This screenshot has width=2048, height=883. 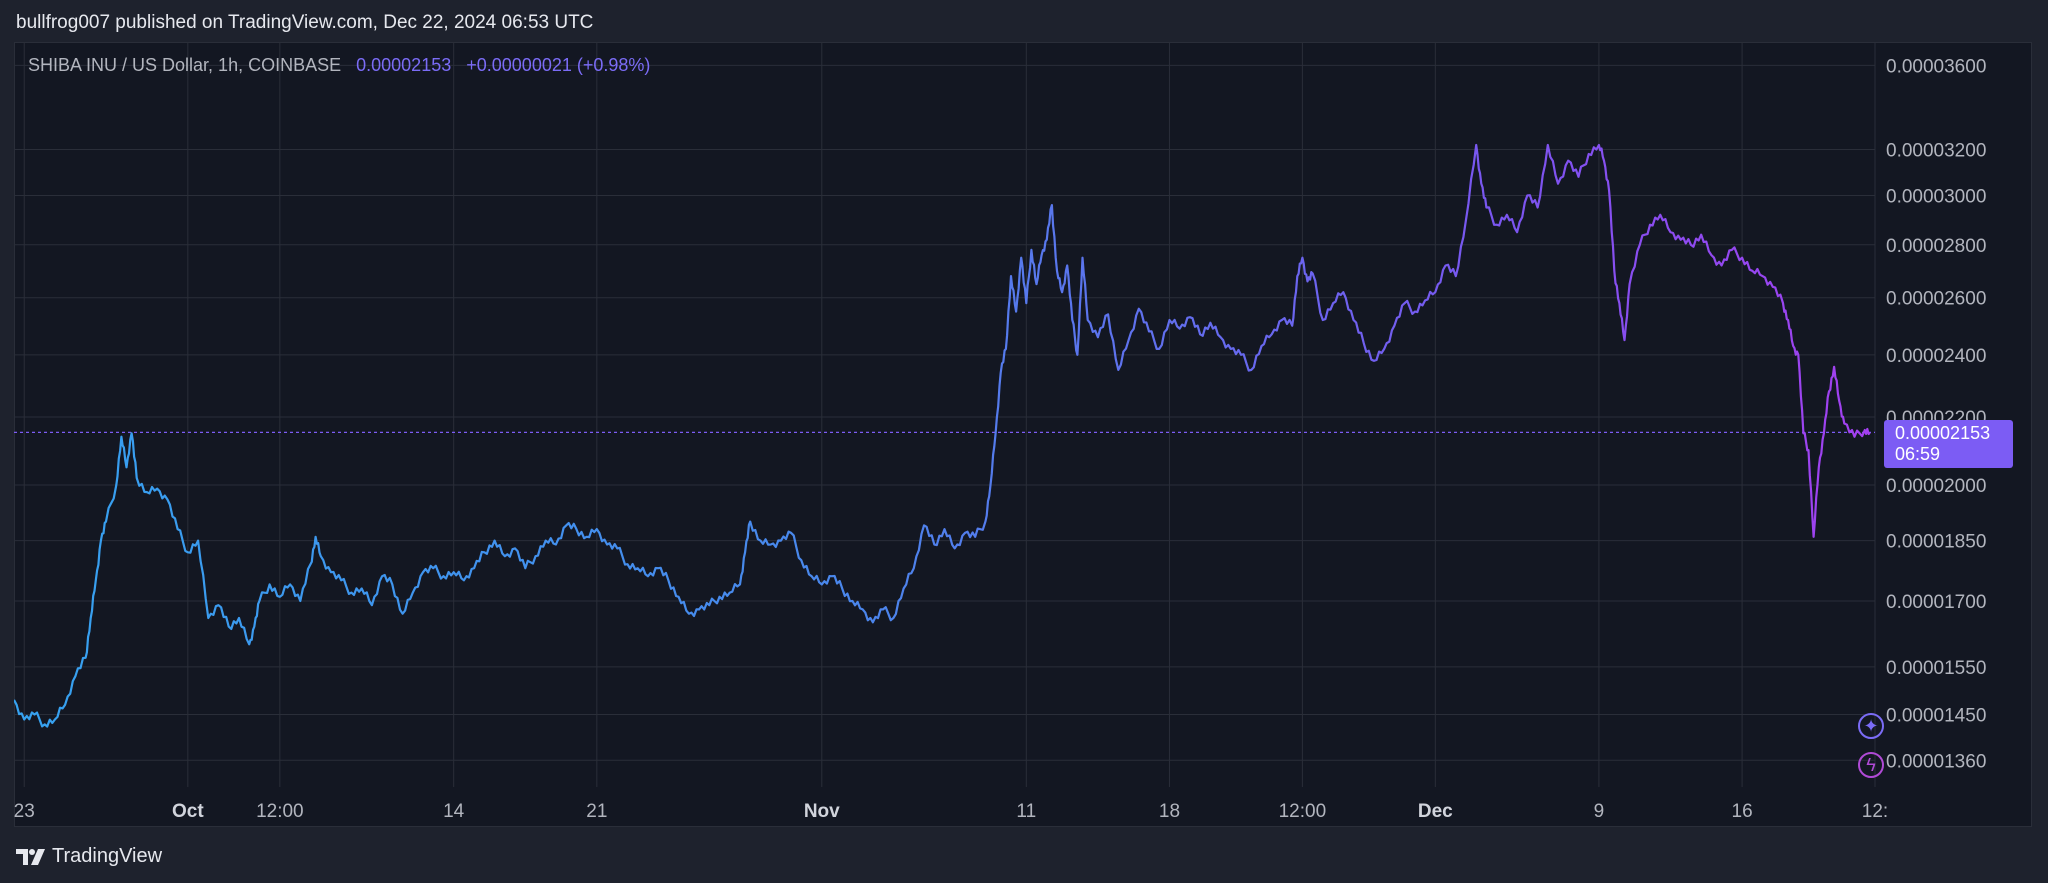 What do you see at coordinates (1936, 299) in the screenshot?
I see `y-tick-label: 0.00002600` at bounding box center [1936, 299].